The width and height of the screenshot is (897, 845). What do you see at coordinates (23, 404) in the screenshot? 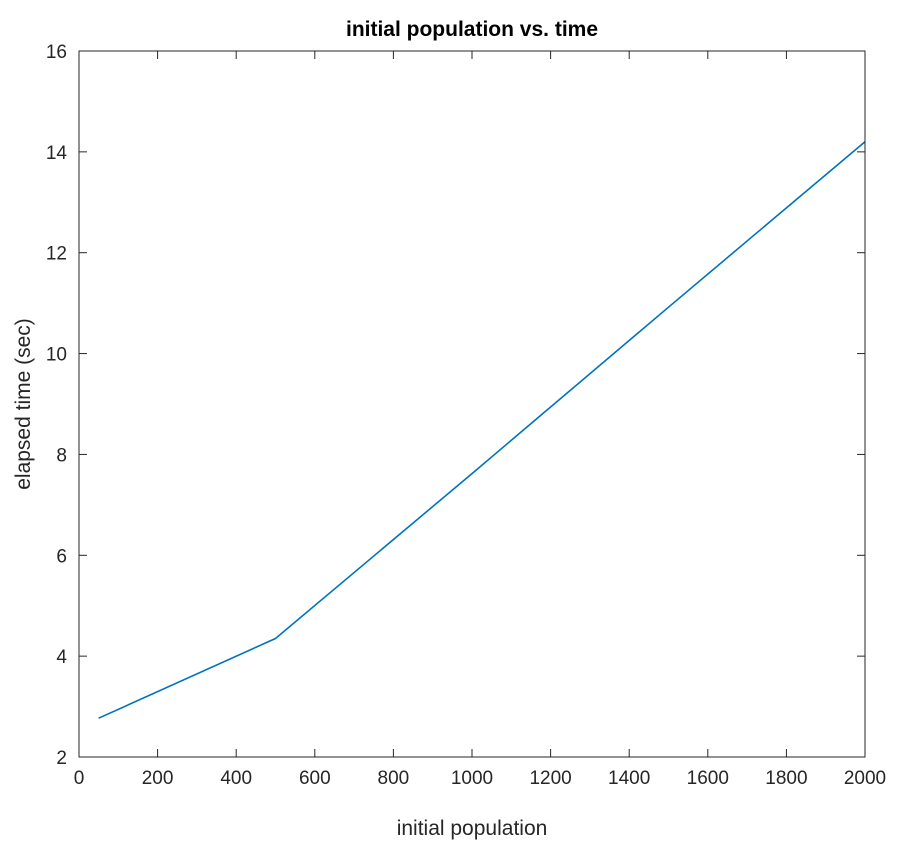
I see `y-axis-label: elapsed time (sec)` at bounding box center [23, 404].